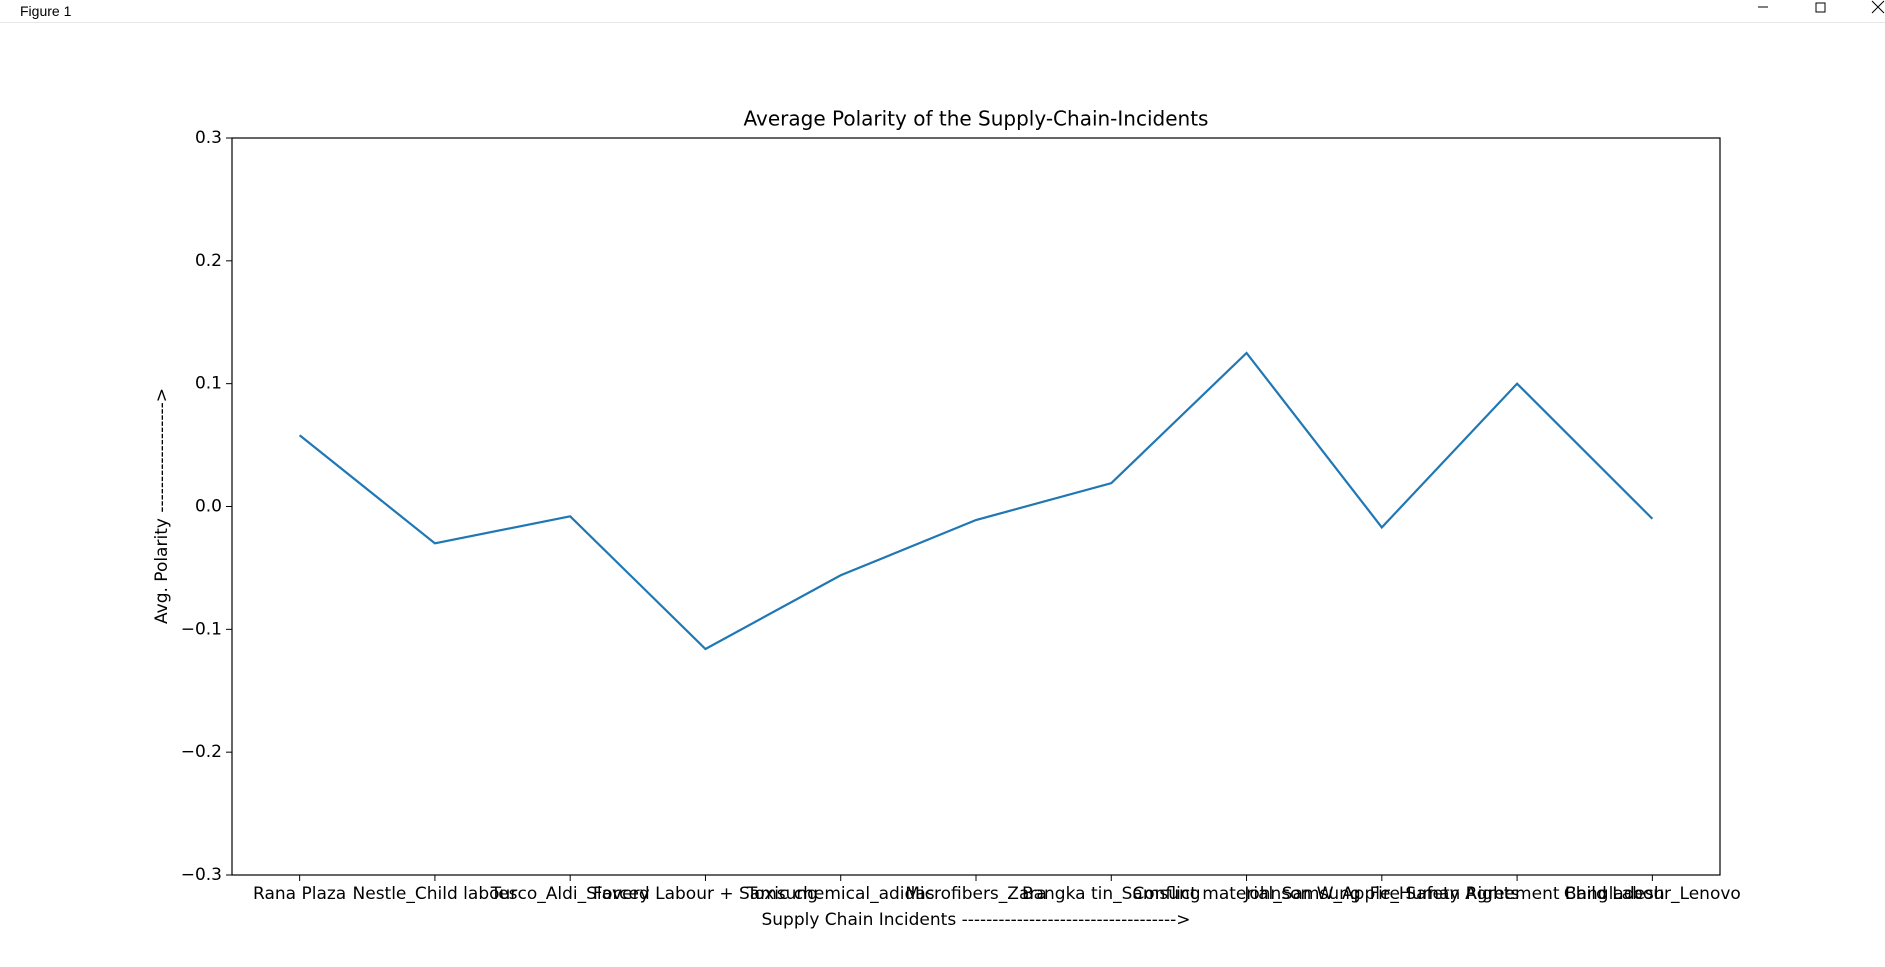 This screenshot has height=967, width=1885. Describe the element at coordinates (299, 894) in the screenshot. I see `x-tick-label: Rana Plaza` at that location.